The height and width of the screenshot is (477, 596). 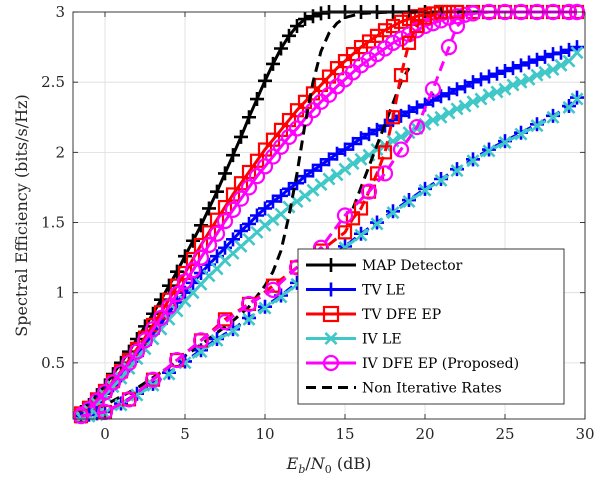 I want to click on y-tick-label: 3, so click(x=60, y=12).